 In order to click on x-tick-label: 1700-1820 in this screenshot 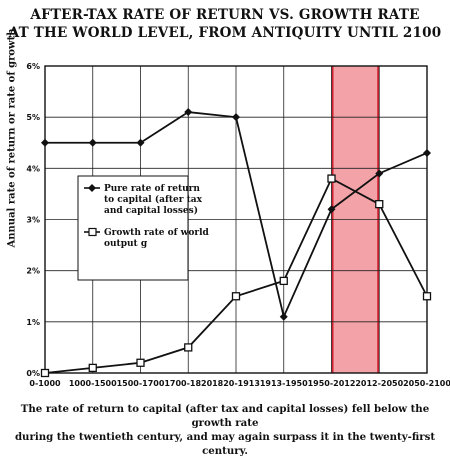, I will do `click(188, 383)`.